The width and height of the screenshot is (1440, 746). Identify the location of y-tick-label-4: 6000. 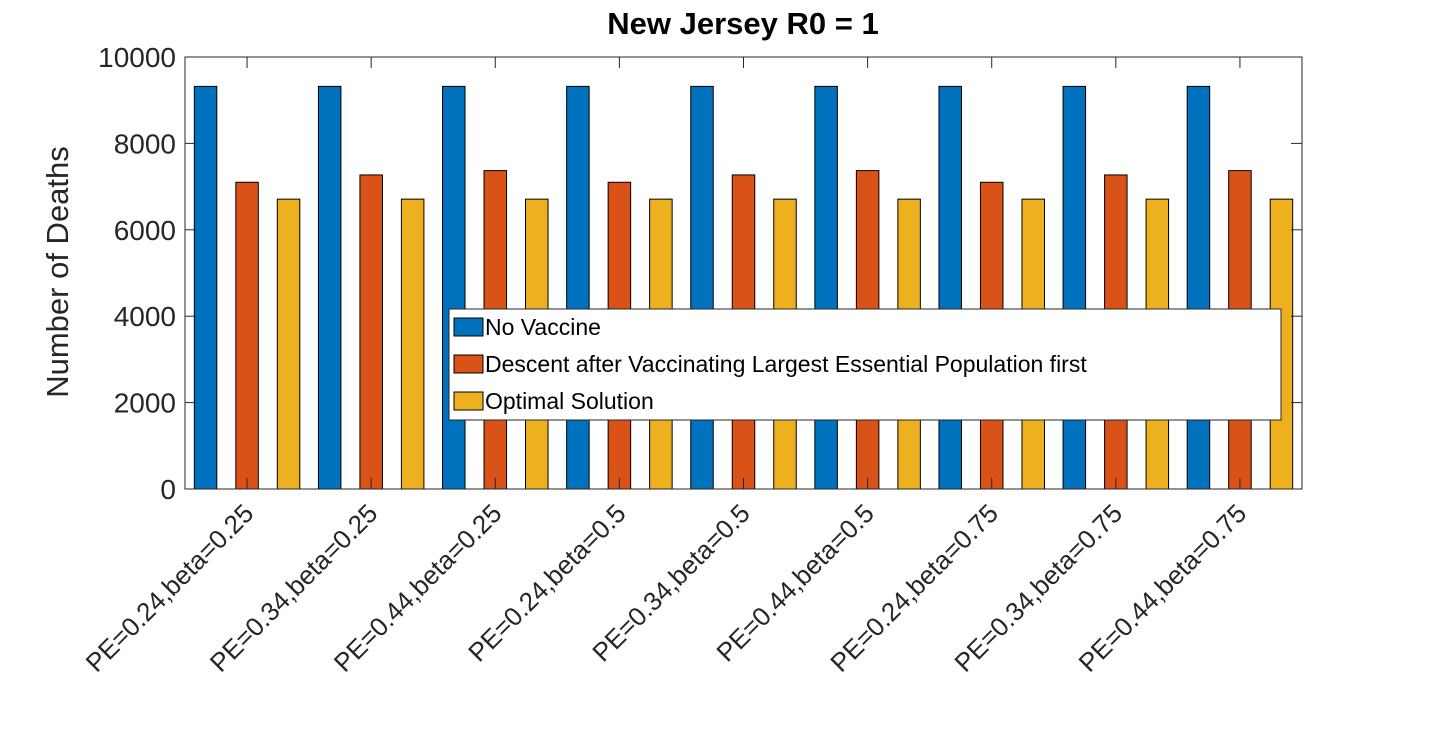
(145, 230).